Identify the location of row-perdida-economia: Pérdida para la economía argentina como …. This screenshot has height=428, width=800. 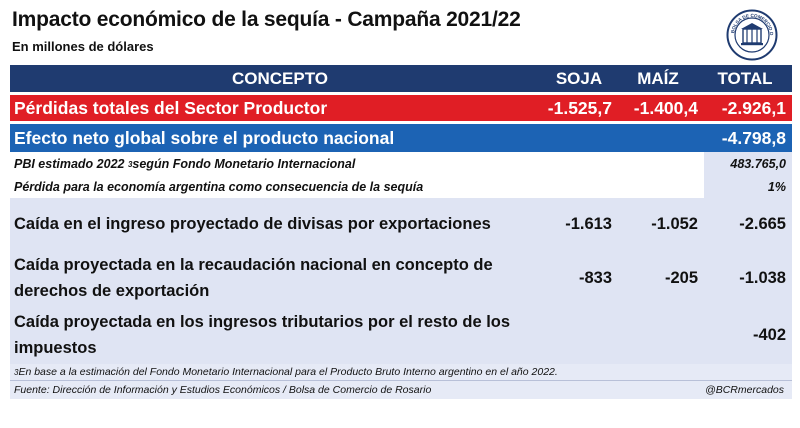
(401, 187).